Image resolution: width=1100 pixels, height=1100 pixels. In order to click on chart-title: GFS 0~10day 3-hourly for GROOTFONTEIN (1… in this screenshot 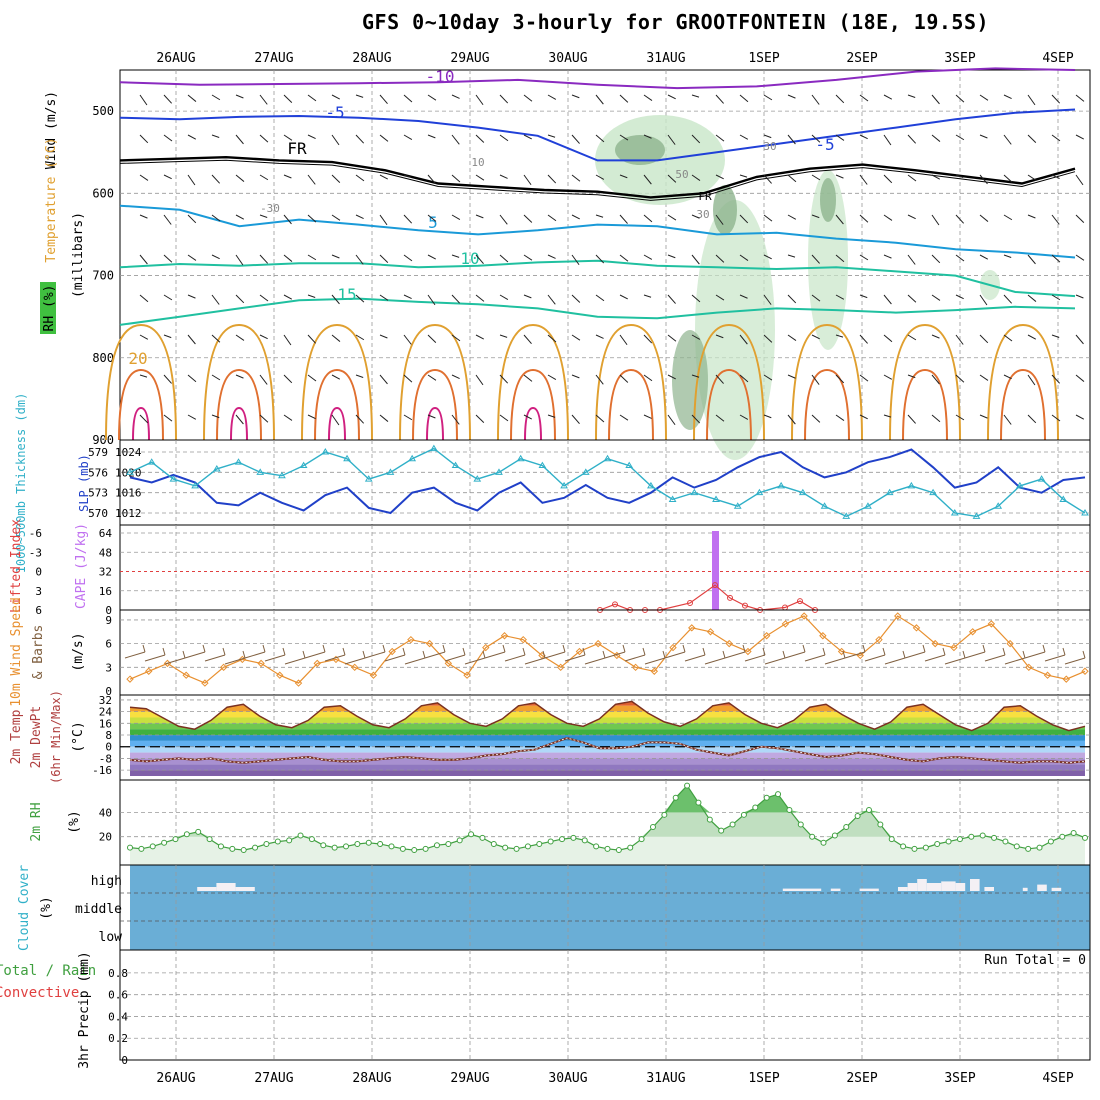, I will do `click(676, 22)`.